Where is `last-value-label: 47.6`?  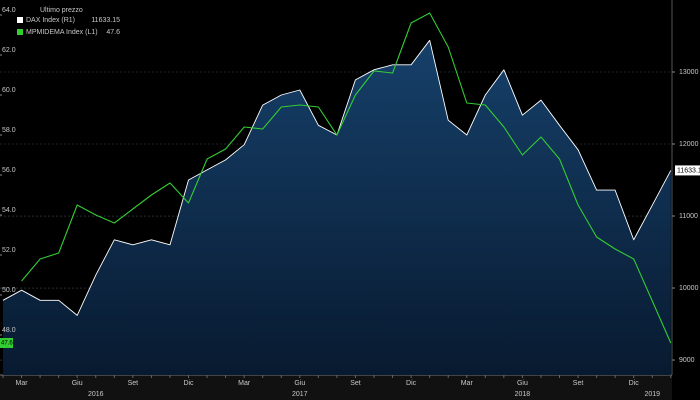 last-value-label: 47.6 is located at coordinates (7, 344).